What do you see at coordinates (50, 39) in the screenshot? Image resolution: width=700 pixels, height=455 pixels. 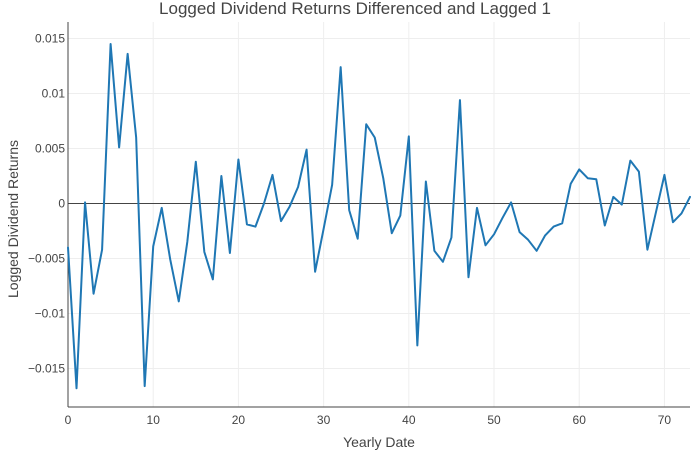 I see `y-tick-label: 0.015` at bounding box center [50, 39].